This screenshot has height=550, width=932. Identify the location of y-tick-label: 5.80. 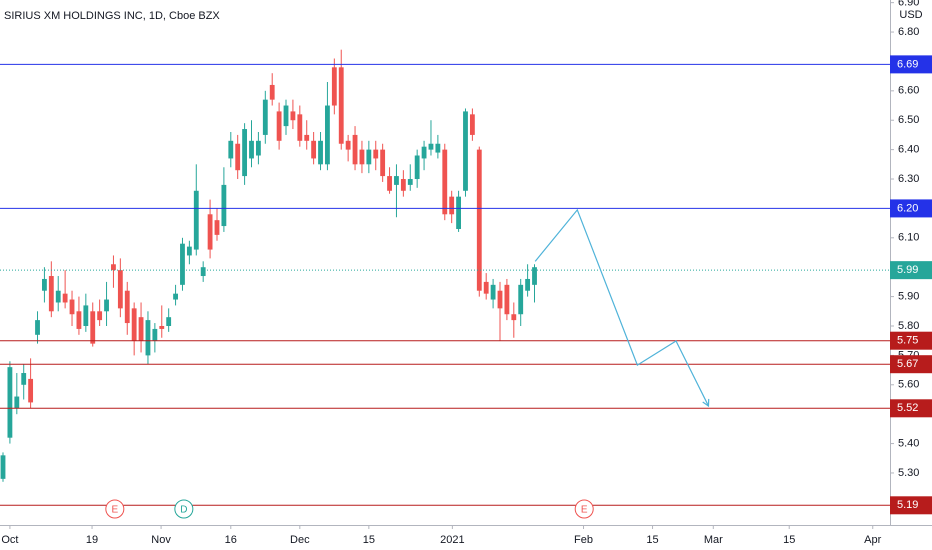
(908, 326).